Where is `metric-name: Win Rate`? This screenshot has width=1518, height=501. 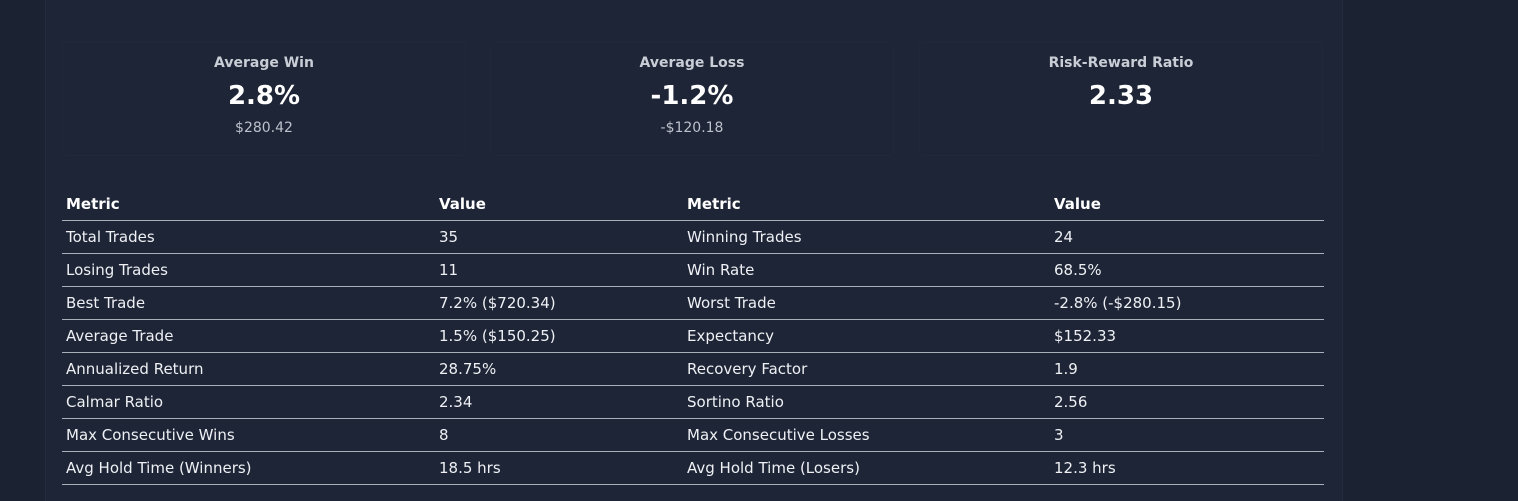 metric-name: Win Rate is located at coordinates (866, 270).